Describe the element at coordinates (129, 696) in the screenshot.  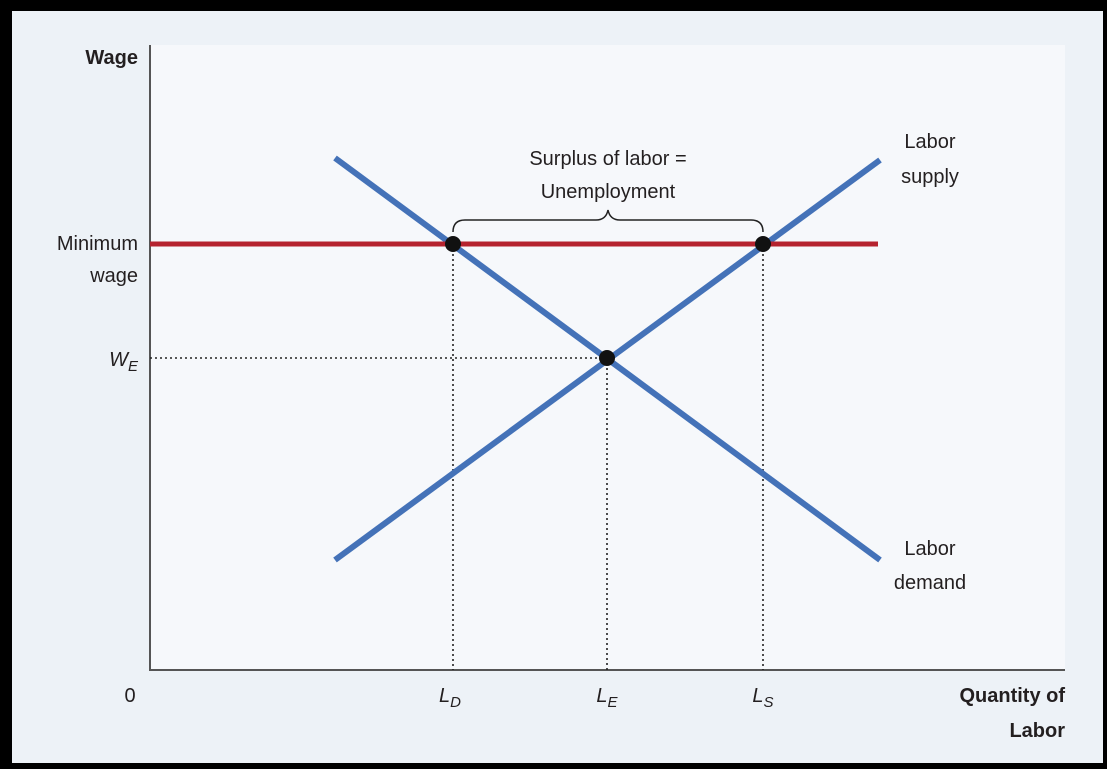
I see `origin-label: 0` at that location.